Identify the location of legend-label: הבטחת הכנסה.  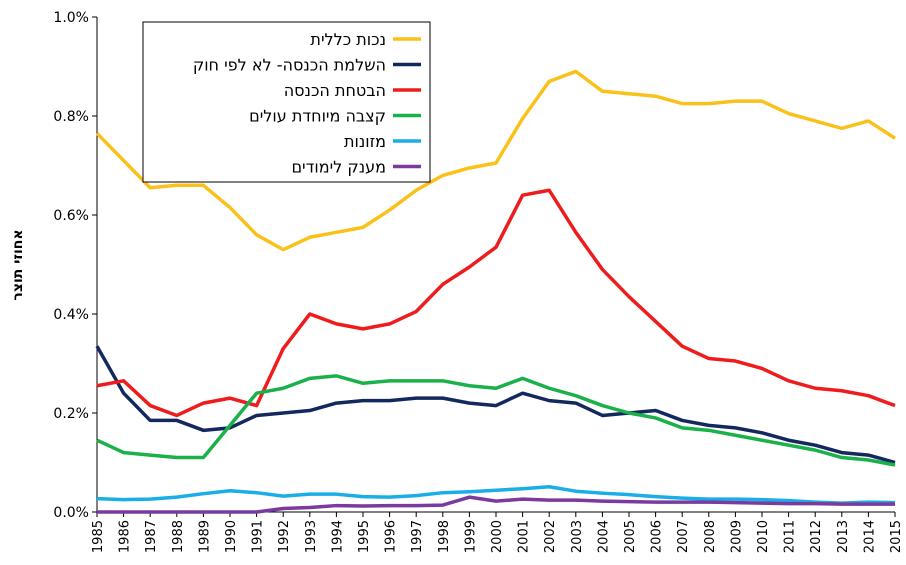
(335, 90).